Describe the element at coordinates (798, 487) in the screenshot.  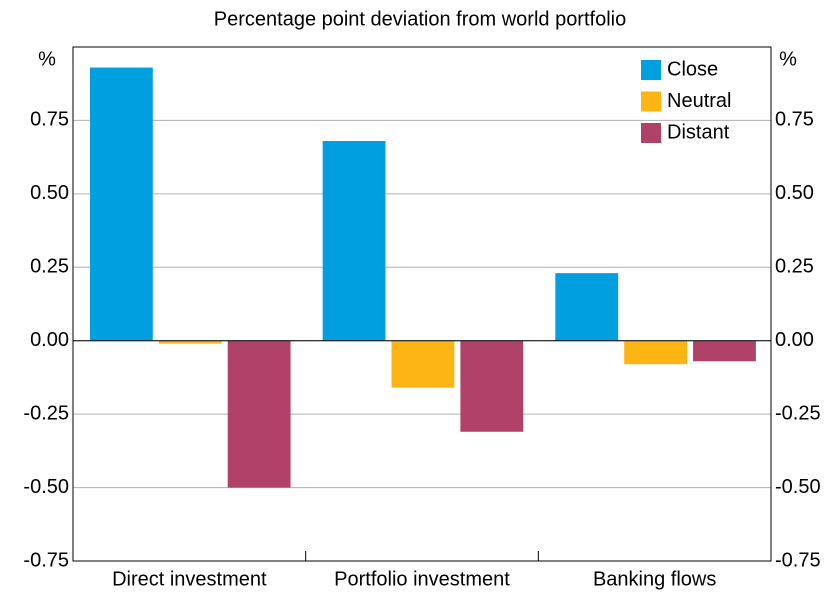
I see `y2-tick-label: -0.50` at that location.